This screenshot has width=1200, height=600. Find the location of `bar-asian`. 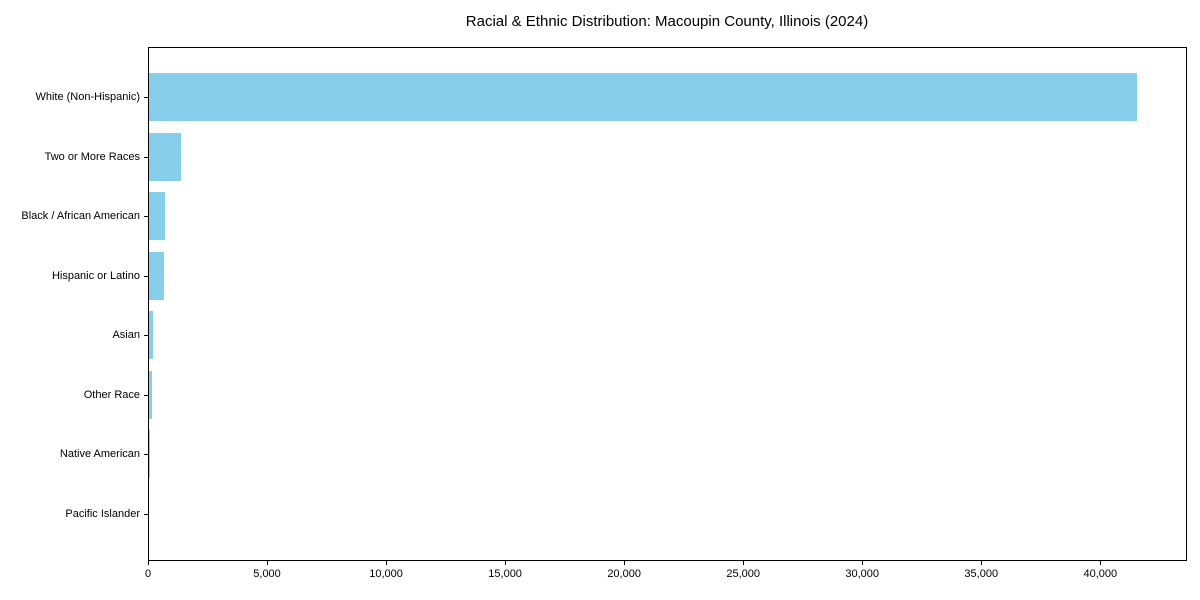

bar-asian is located at coordinates (151, 335).